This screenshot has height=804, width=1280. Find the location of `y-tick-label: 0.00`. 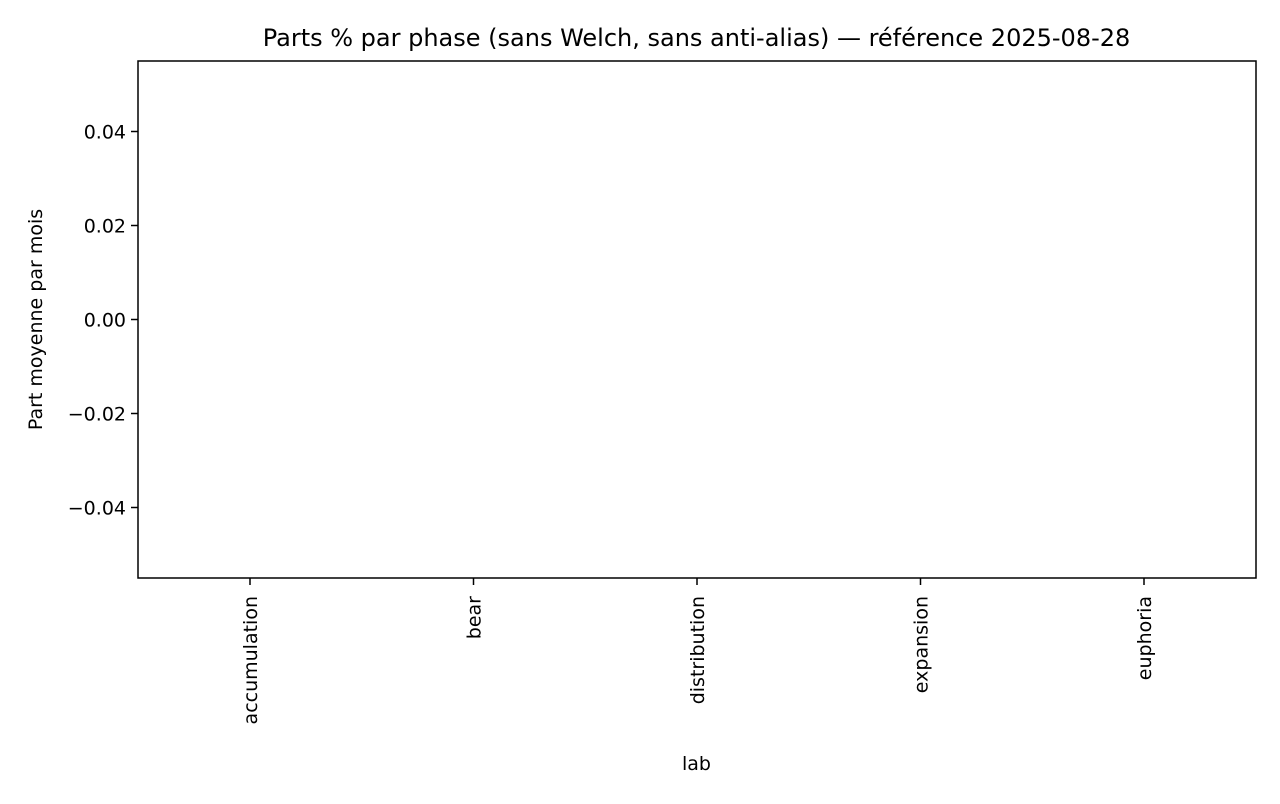

y-tick-label: 0.00 is located at coordinates (105, 321).